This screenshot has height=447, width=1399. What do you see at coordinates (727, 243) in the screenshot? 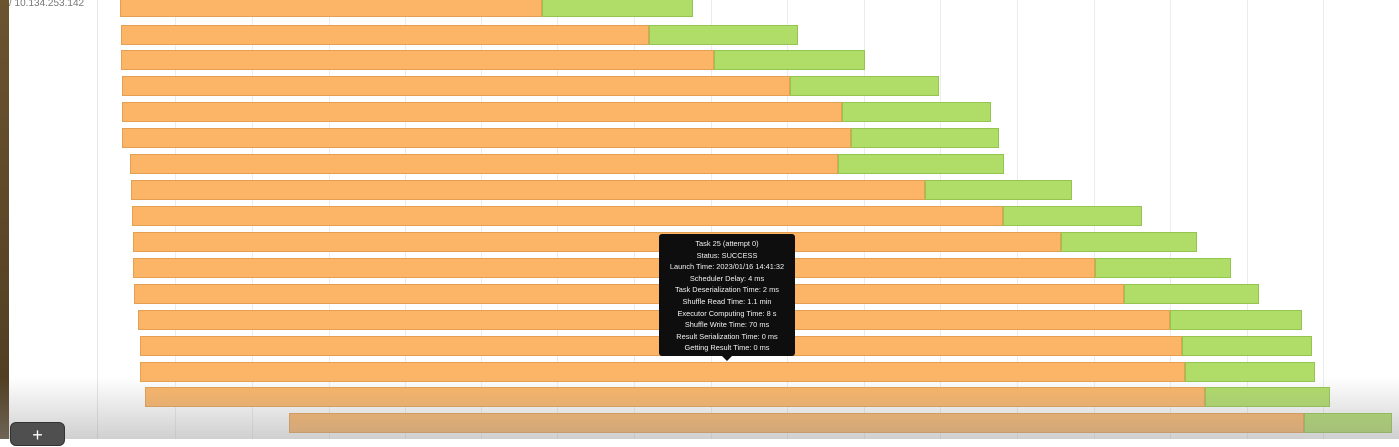
I see `tooltip-line: Task 25 (attempt 0)` at bounding box center [727, 243].